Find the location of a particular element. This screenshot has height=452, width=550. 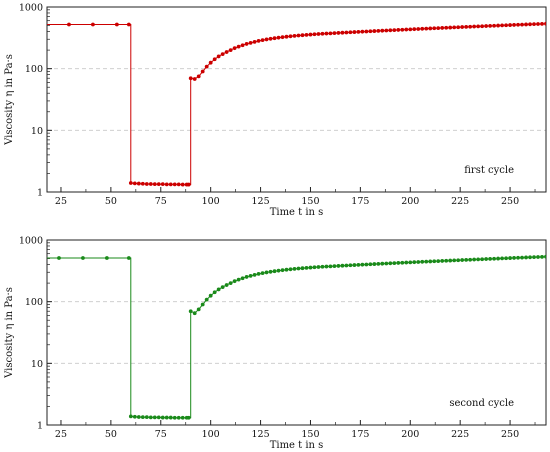

x-tick-label: 50 is located at coordinates (111, 434).